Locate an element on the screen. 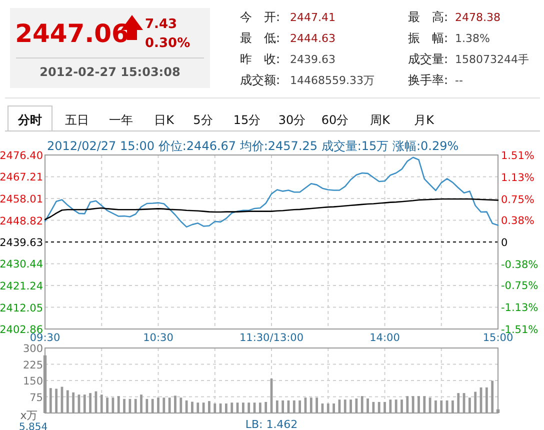  text: 成交额: is located at coordinates (260, 80).